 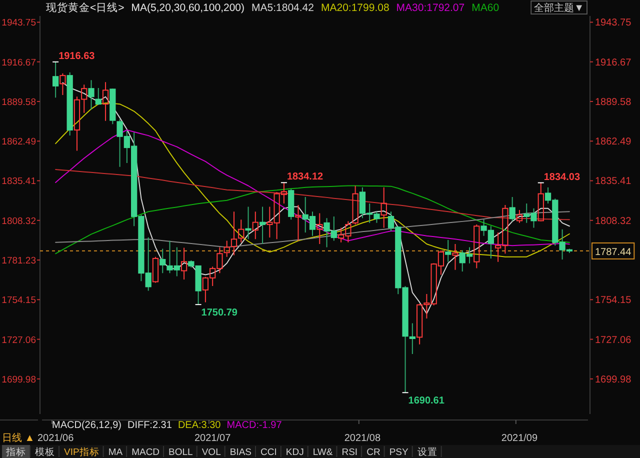 What do you see at coordinates (149, 425) in the screenshot?
I see `text: DIFF:2.31` at bounding box center [149, 425].